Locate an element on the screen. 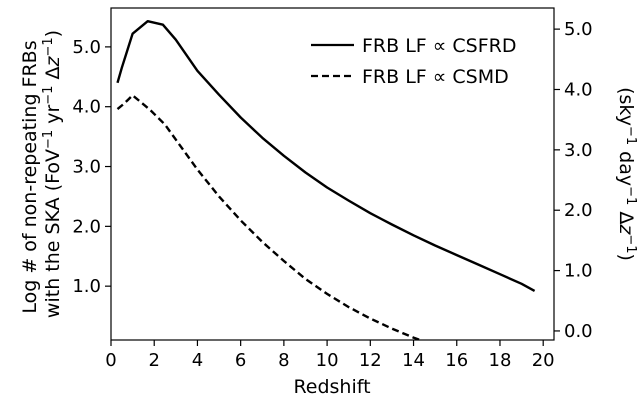 This screenshot has width=641, height=400. legend-label-csfrd: FRB LF ∝ CSFRD is located at coordinates (439, 46).